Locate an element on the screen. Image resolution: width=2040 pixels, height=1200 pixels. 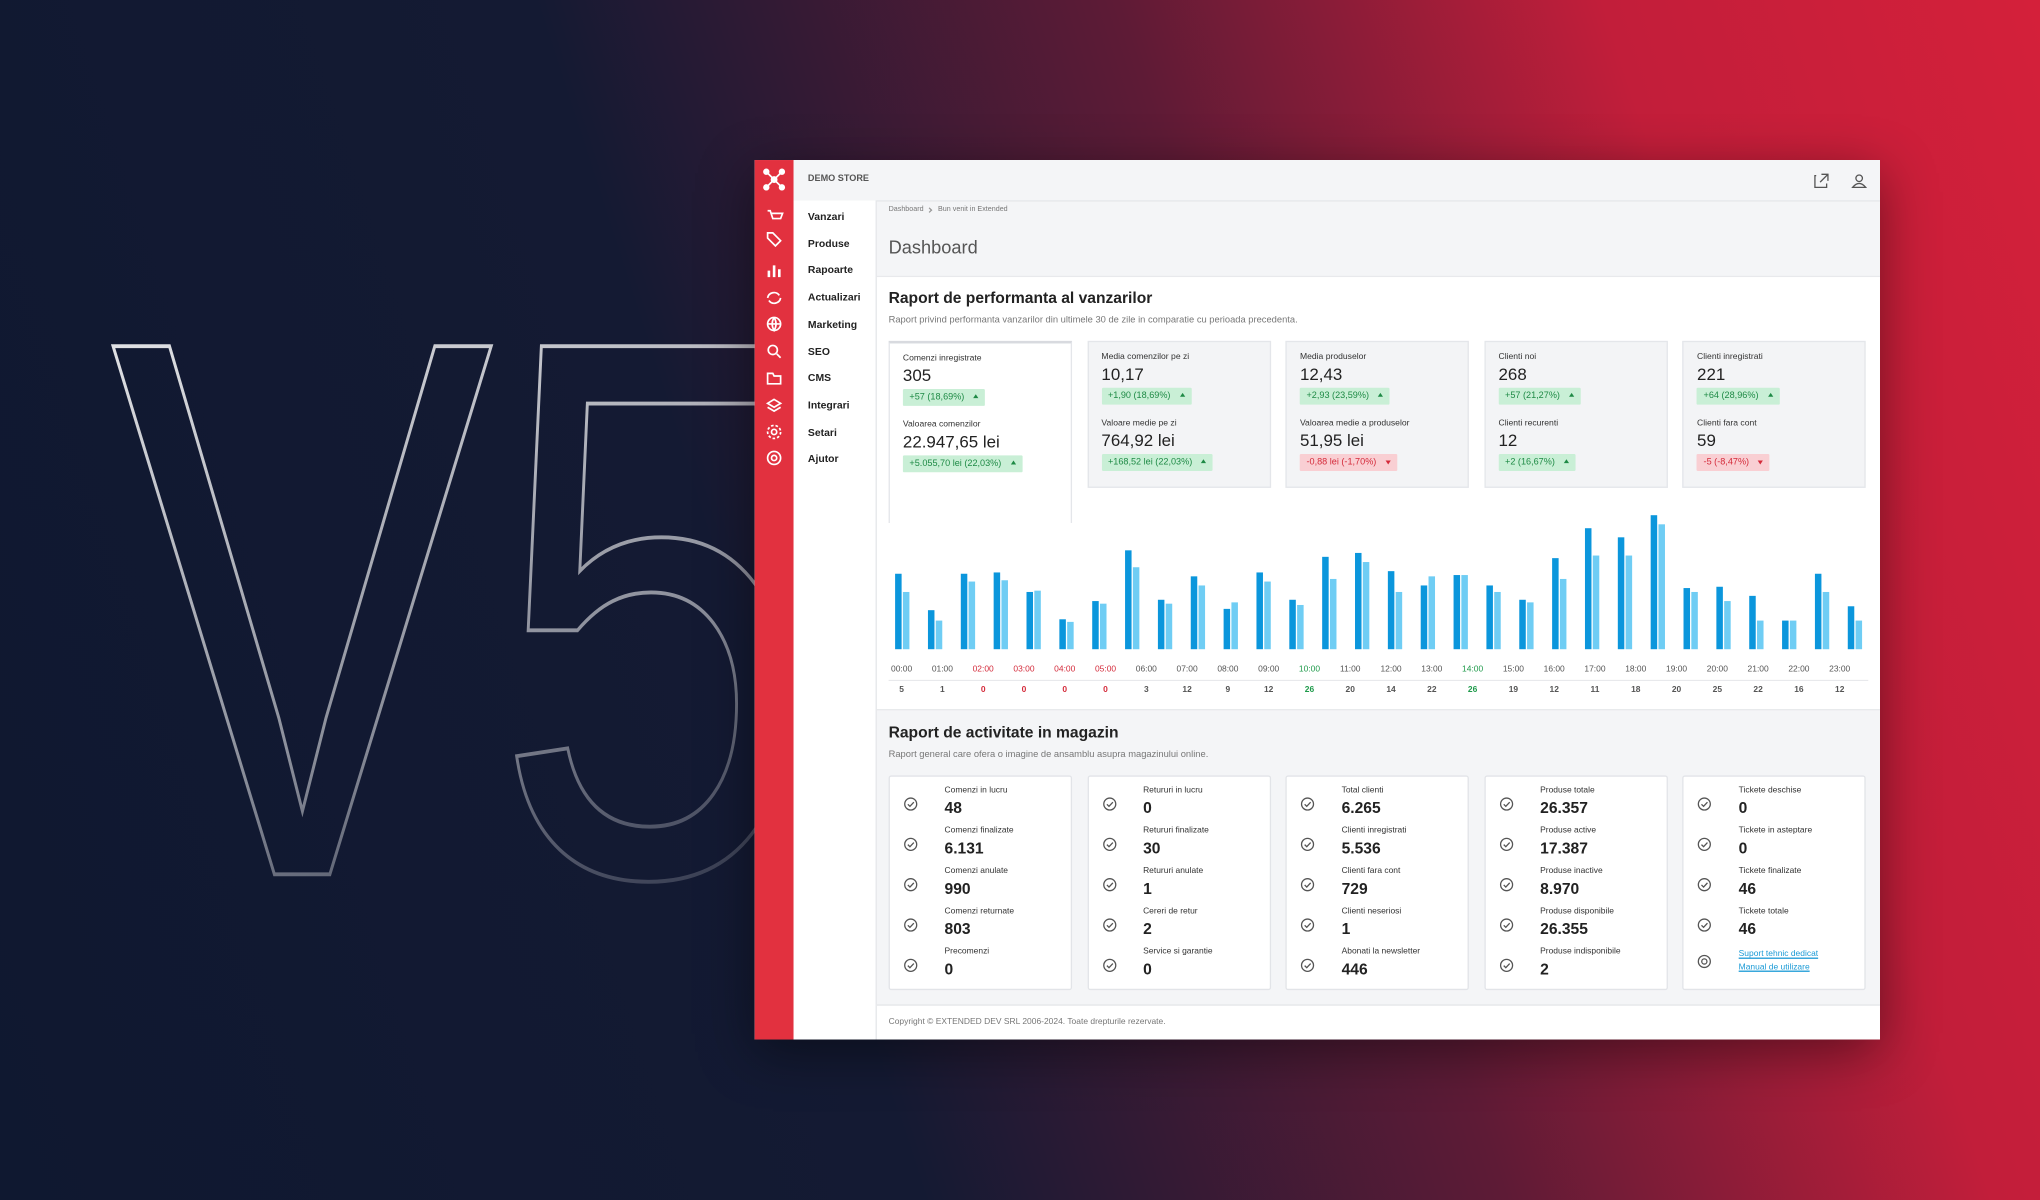
hour-label: 10:00 is located at coordinates (1309, 668).